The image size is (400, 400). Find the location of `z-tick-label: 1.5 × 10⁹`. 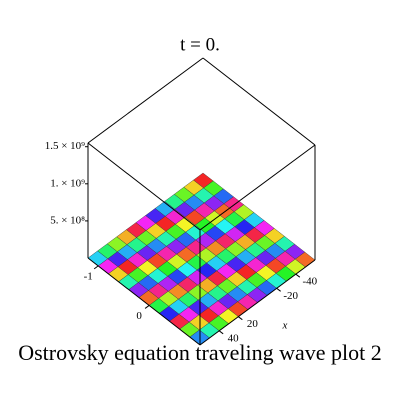

z-tick-label: 1.5 × 10⁹ is located at coordinates (65, 146).